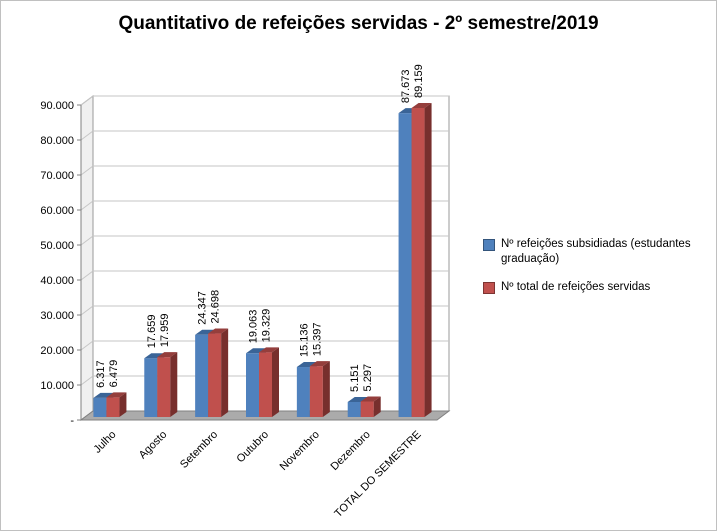 This screenshot has width=717, height=531. I want to click on y-tick-label: 30.000, so click(57, 316).